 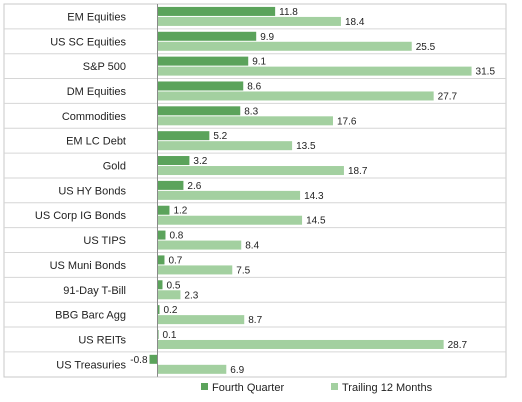 I want to click on bar-fourth-quarter-em-lc-debt, so click(x=183, y=136).